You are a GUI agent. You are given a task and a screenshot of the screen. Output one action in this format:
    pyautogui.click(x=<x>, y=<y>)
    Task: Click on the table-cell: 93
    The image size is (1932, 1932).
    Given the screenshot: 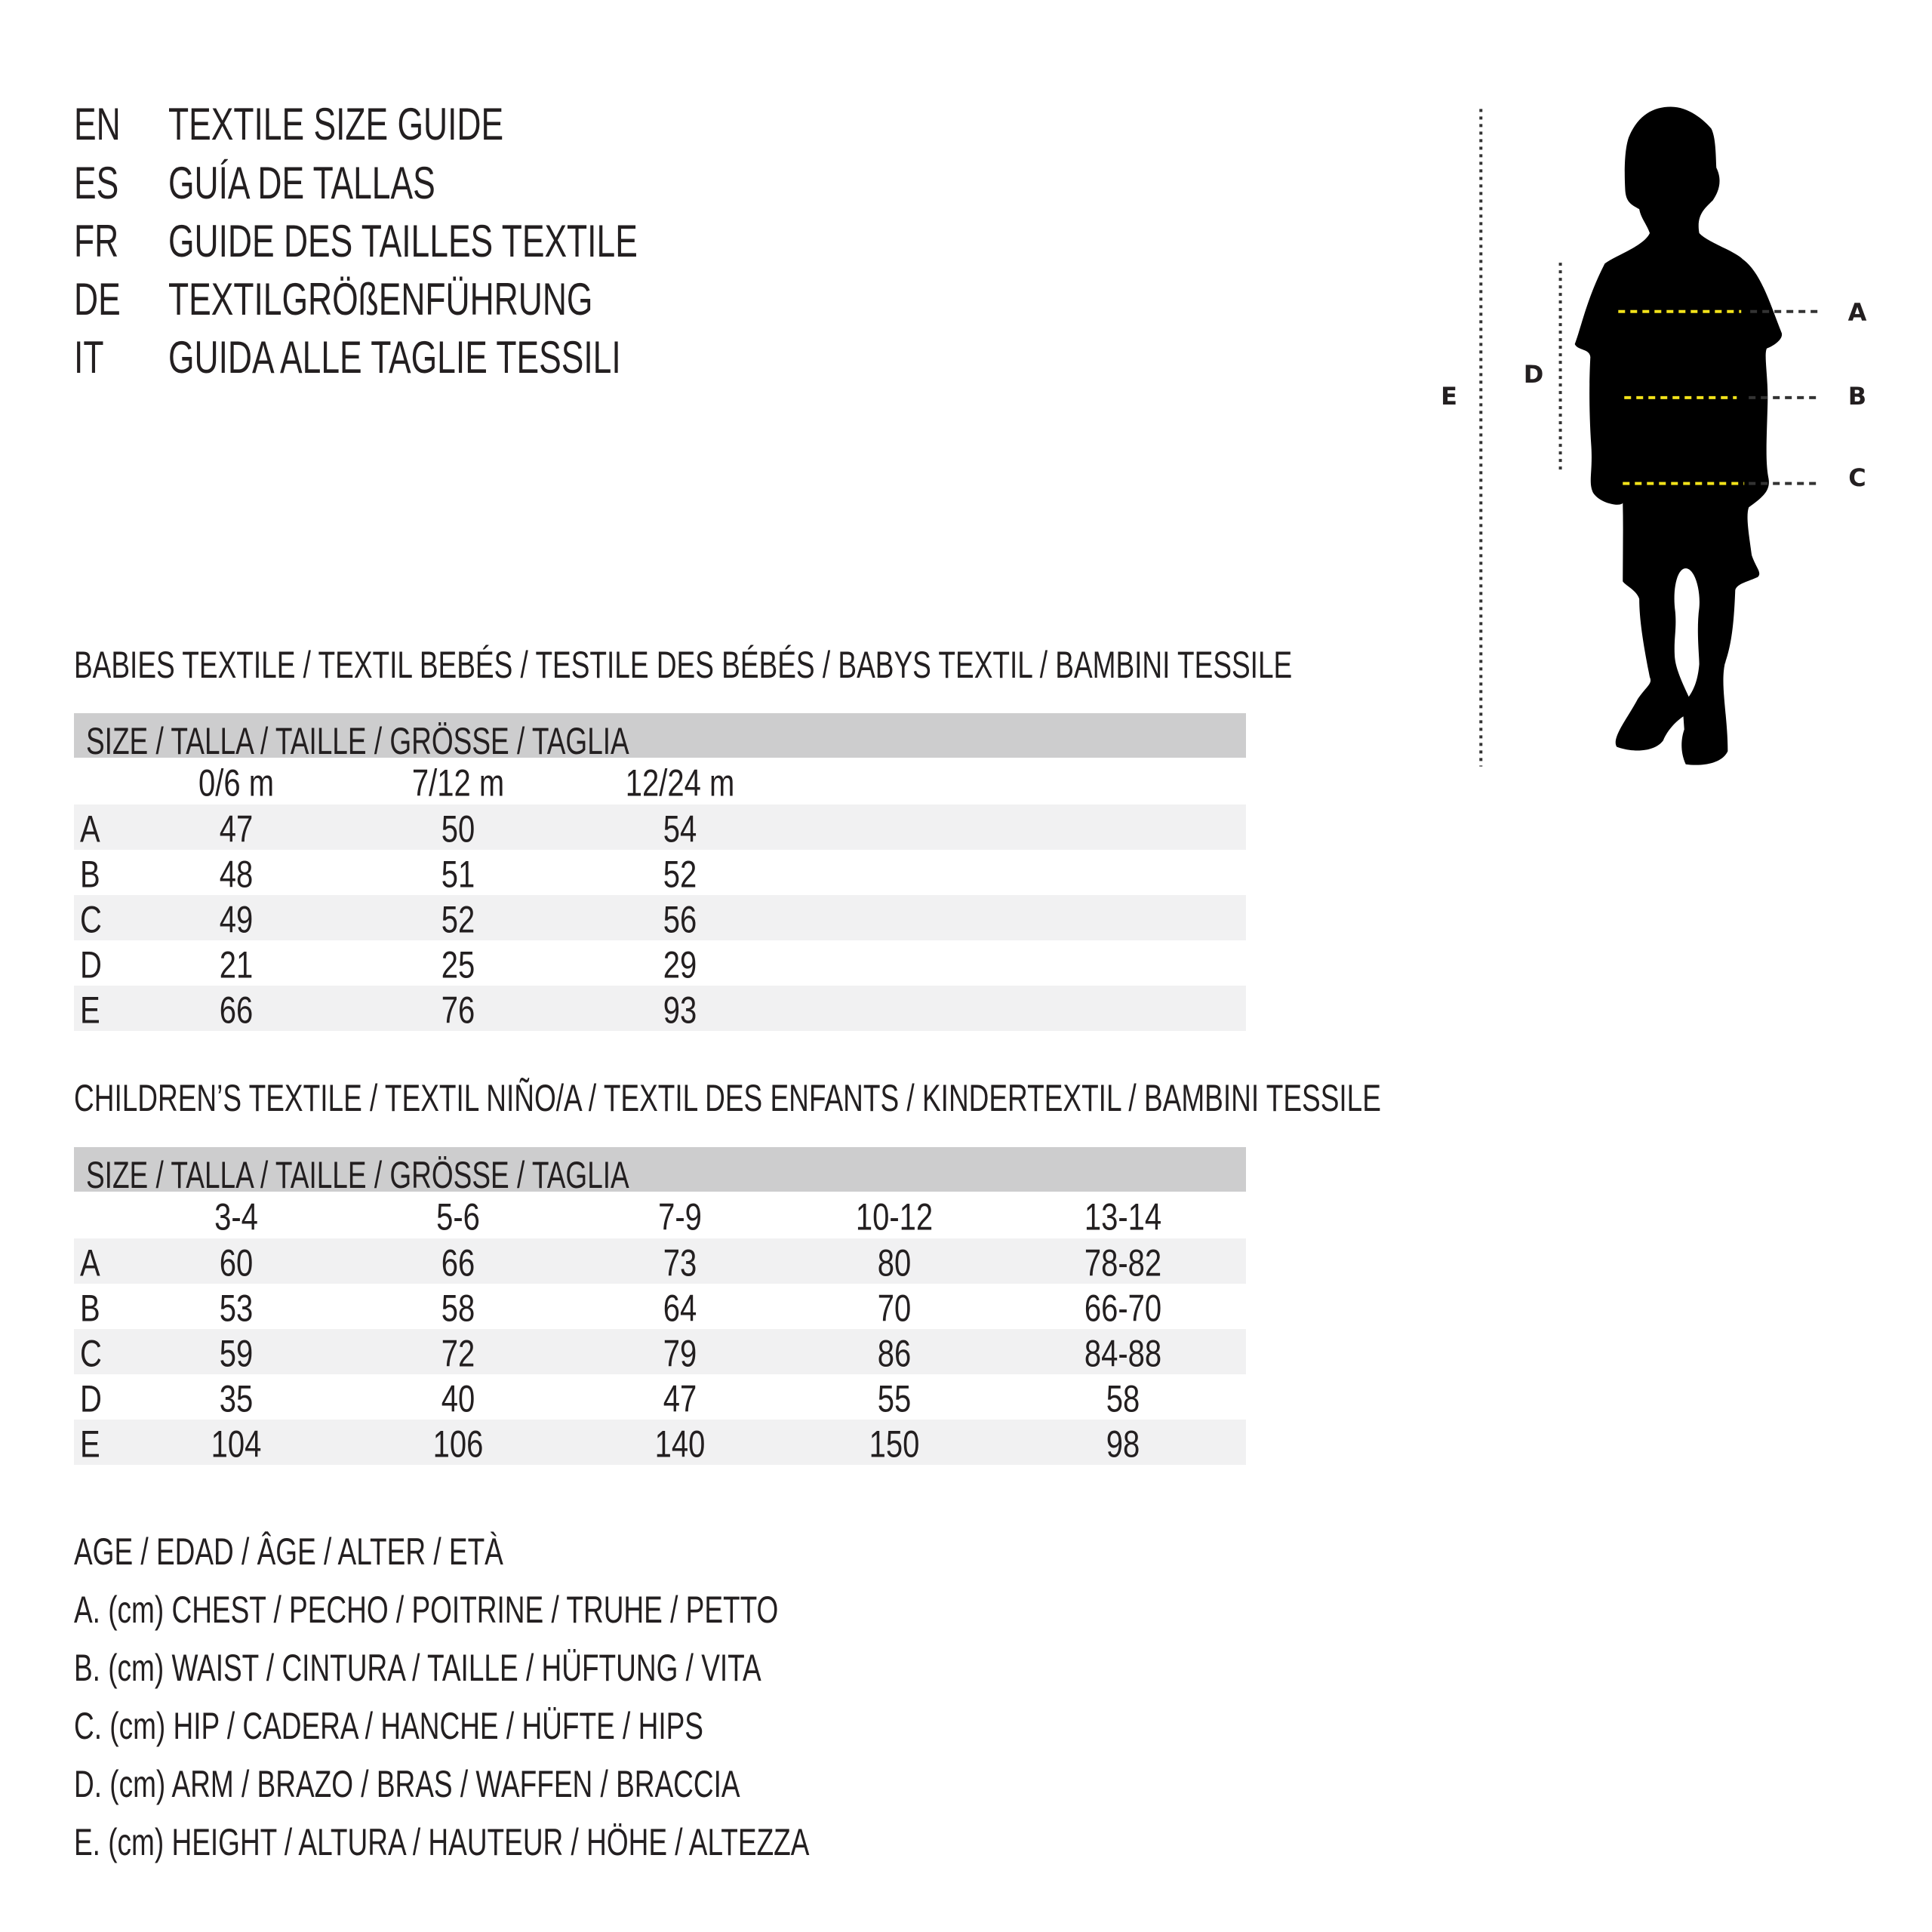 What is the action you would take?
    pyautogui.click(x=692, y=1010)
    